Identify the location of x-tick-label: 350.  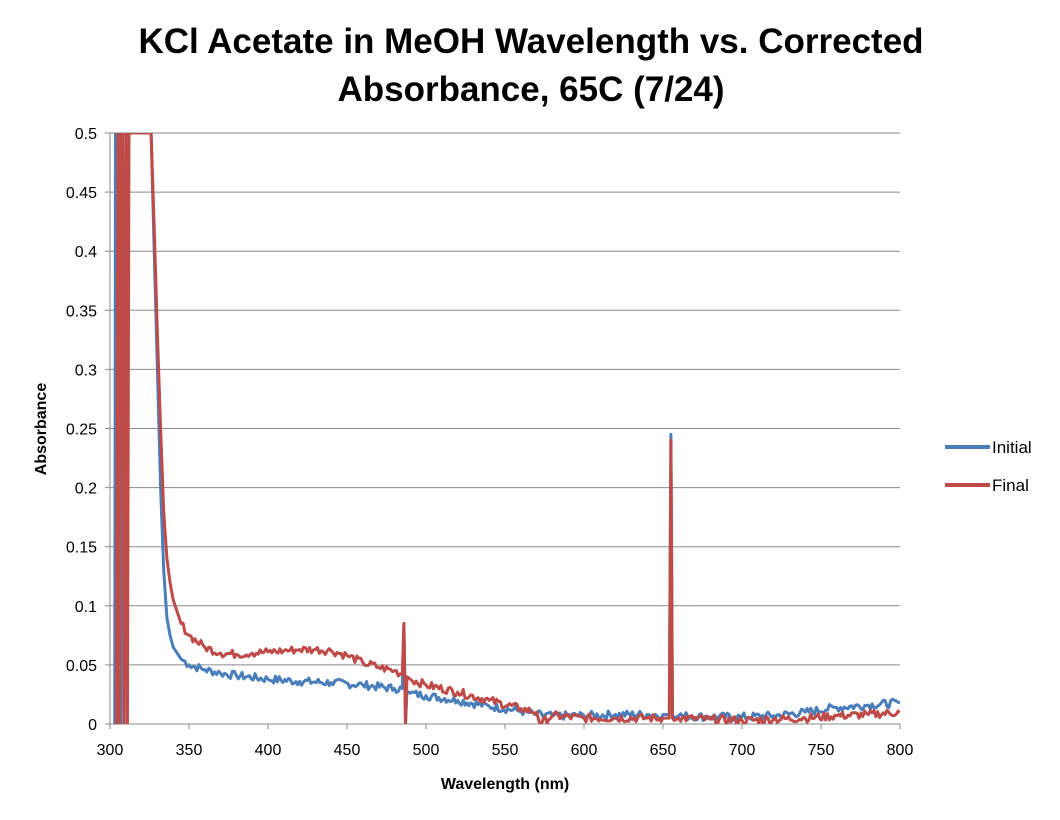
(189, 750).